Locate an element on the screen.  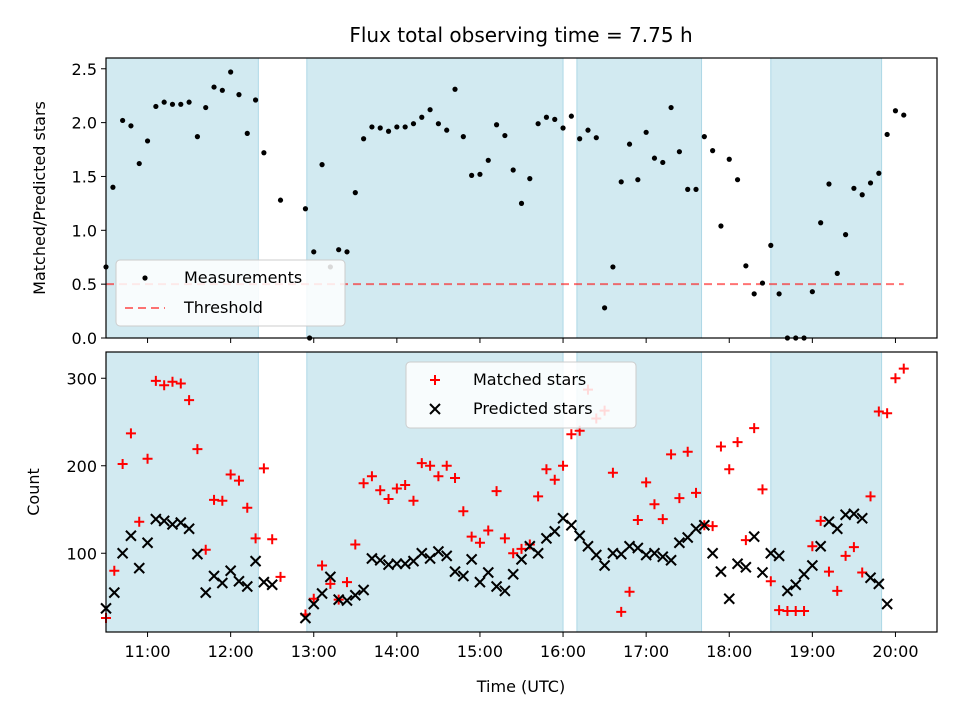
y-tick-label: 200 is located at coordinates (81, 466).